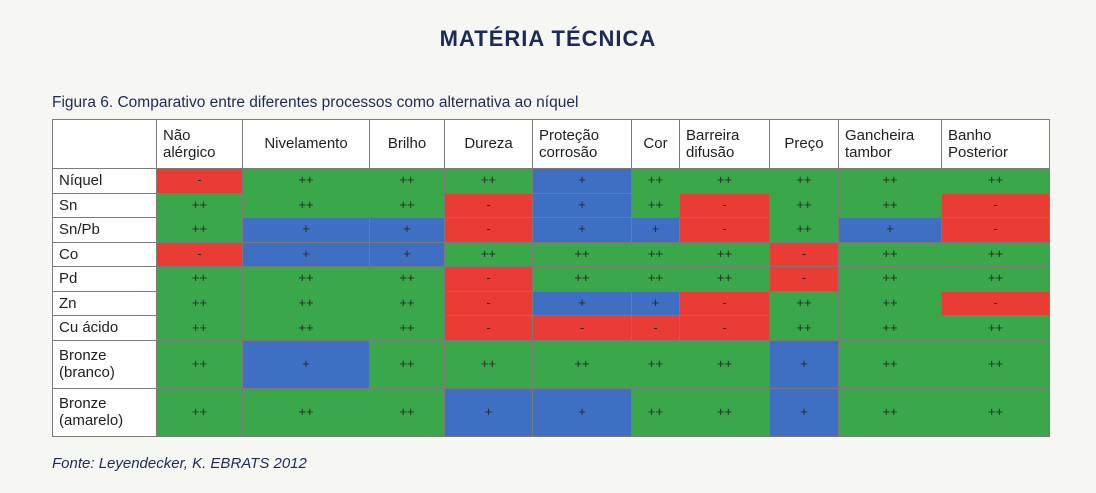 The height and width of the screenshot is (493, 1096). I want to click on table-row: Sn ++ ++ ++ - + ++ - ++ ++ -, so click(551, 205).